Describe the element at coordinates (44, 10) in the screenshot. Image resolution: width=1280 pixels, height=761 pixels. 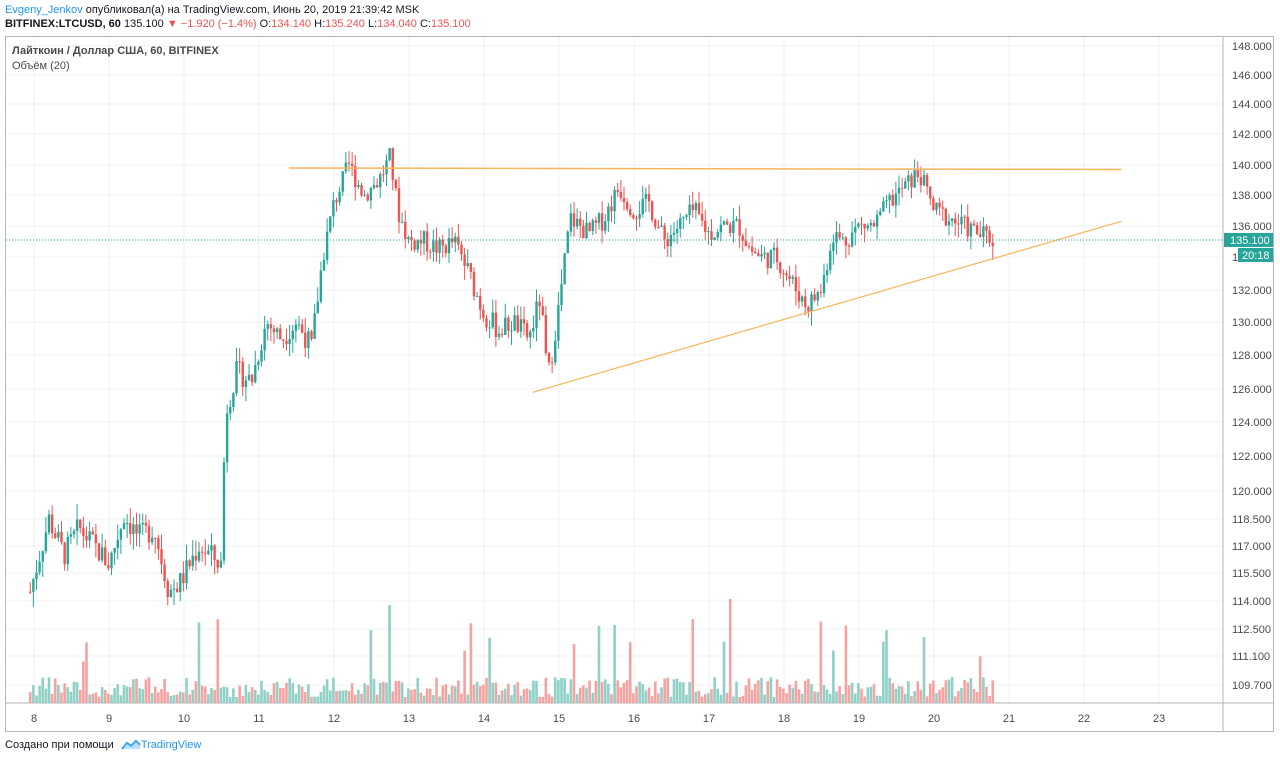
I see `author-link: Evgeny_Jenkov` at that location.